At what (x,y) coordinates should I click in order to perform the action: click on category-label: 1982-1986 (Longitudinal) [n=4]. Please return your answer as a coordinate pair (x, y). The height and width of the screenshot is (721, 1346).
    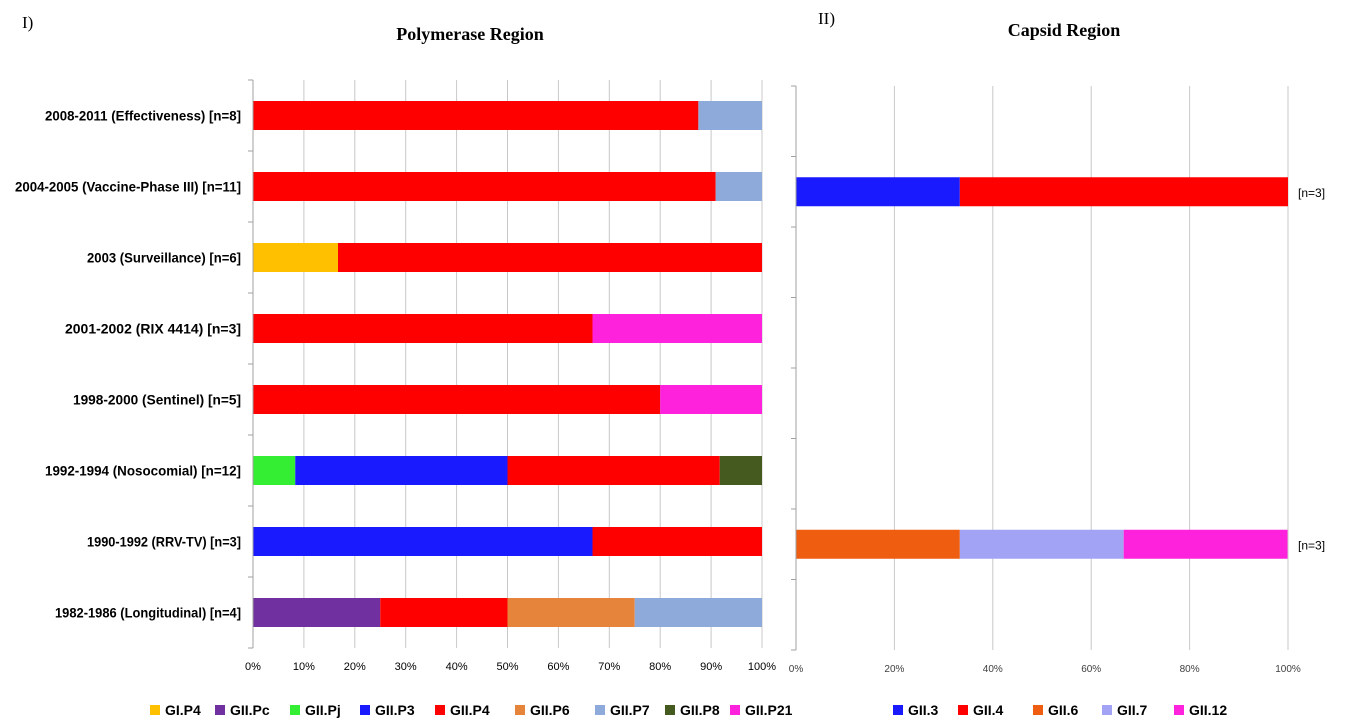
    Looking at the image, I should click on (148, 613).